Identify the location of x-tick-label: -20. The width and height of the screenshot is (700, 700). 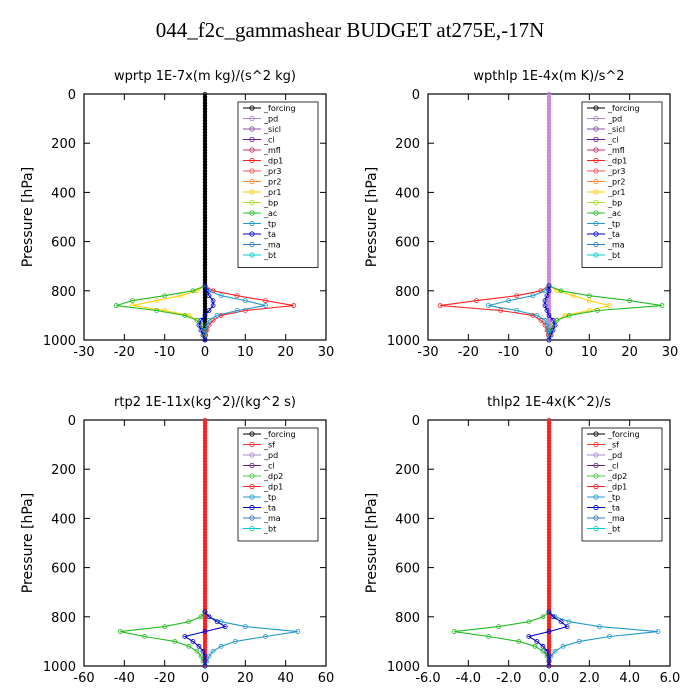
(164, 678).